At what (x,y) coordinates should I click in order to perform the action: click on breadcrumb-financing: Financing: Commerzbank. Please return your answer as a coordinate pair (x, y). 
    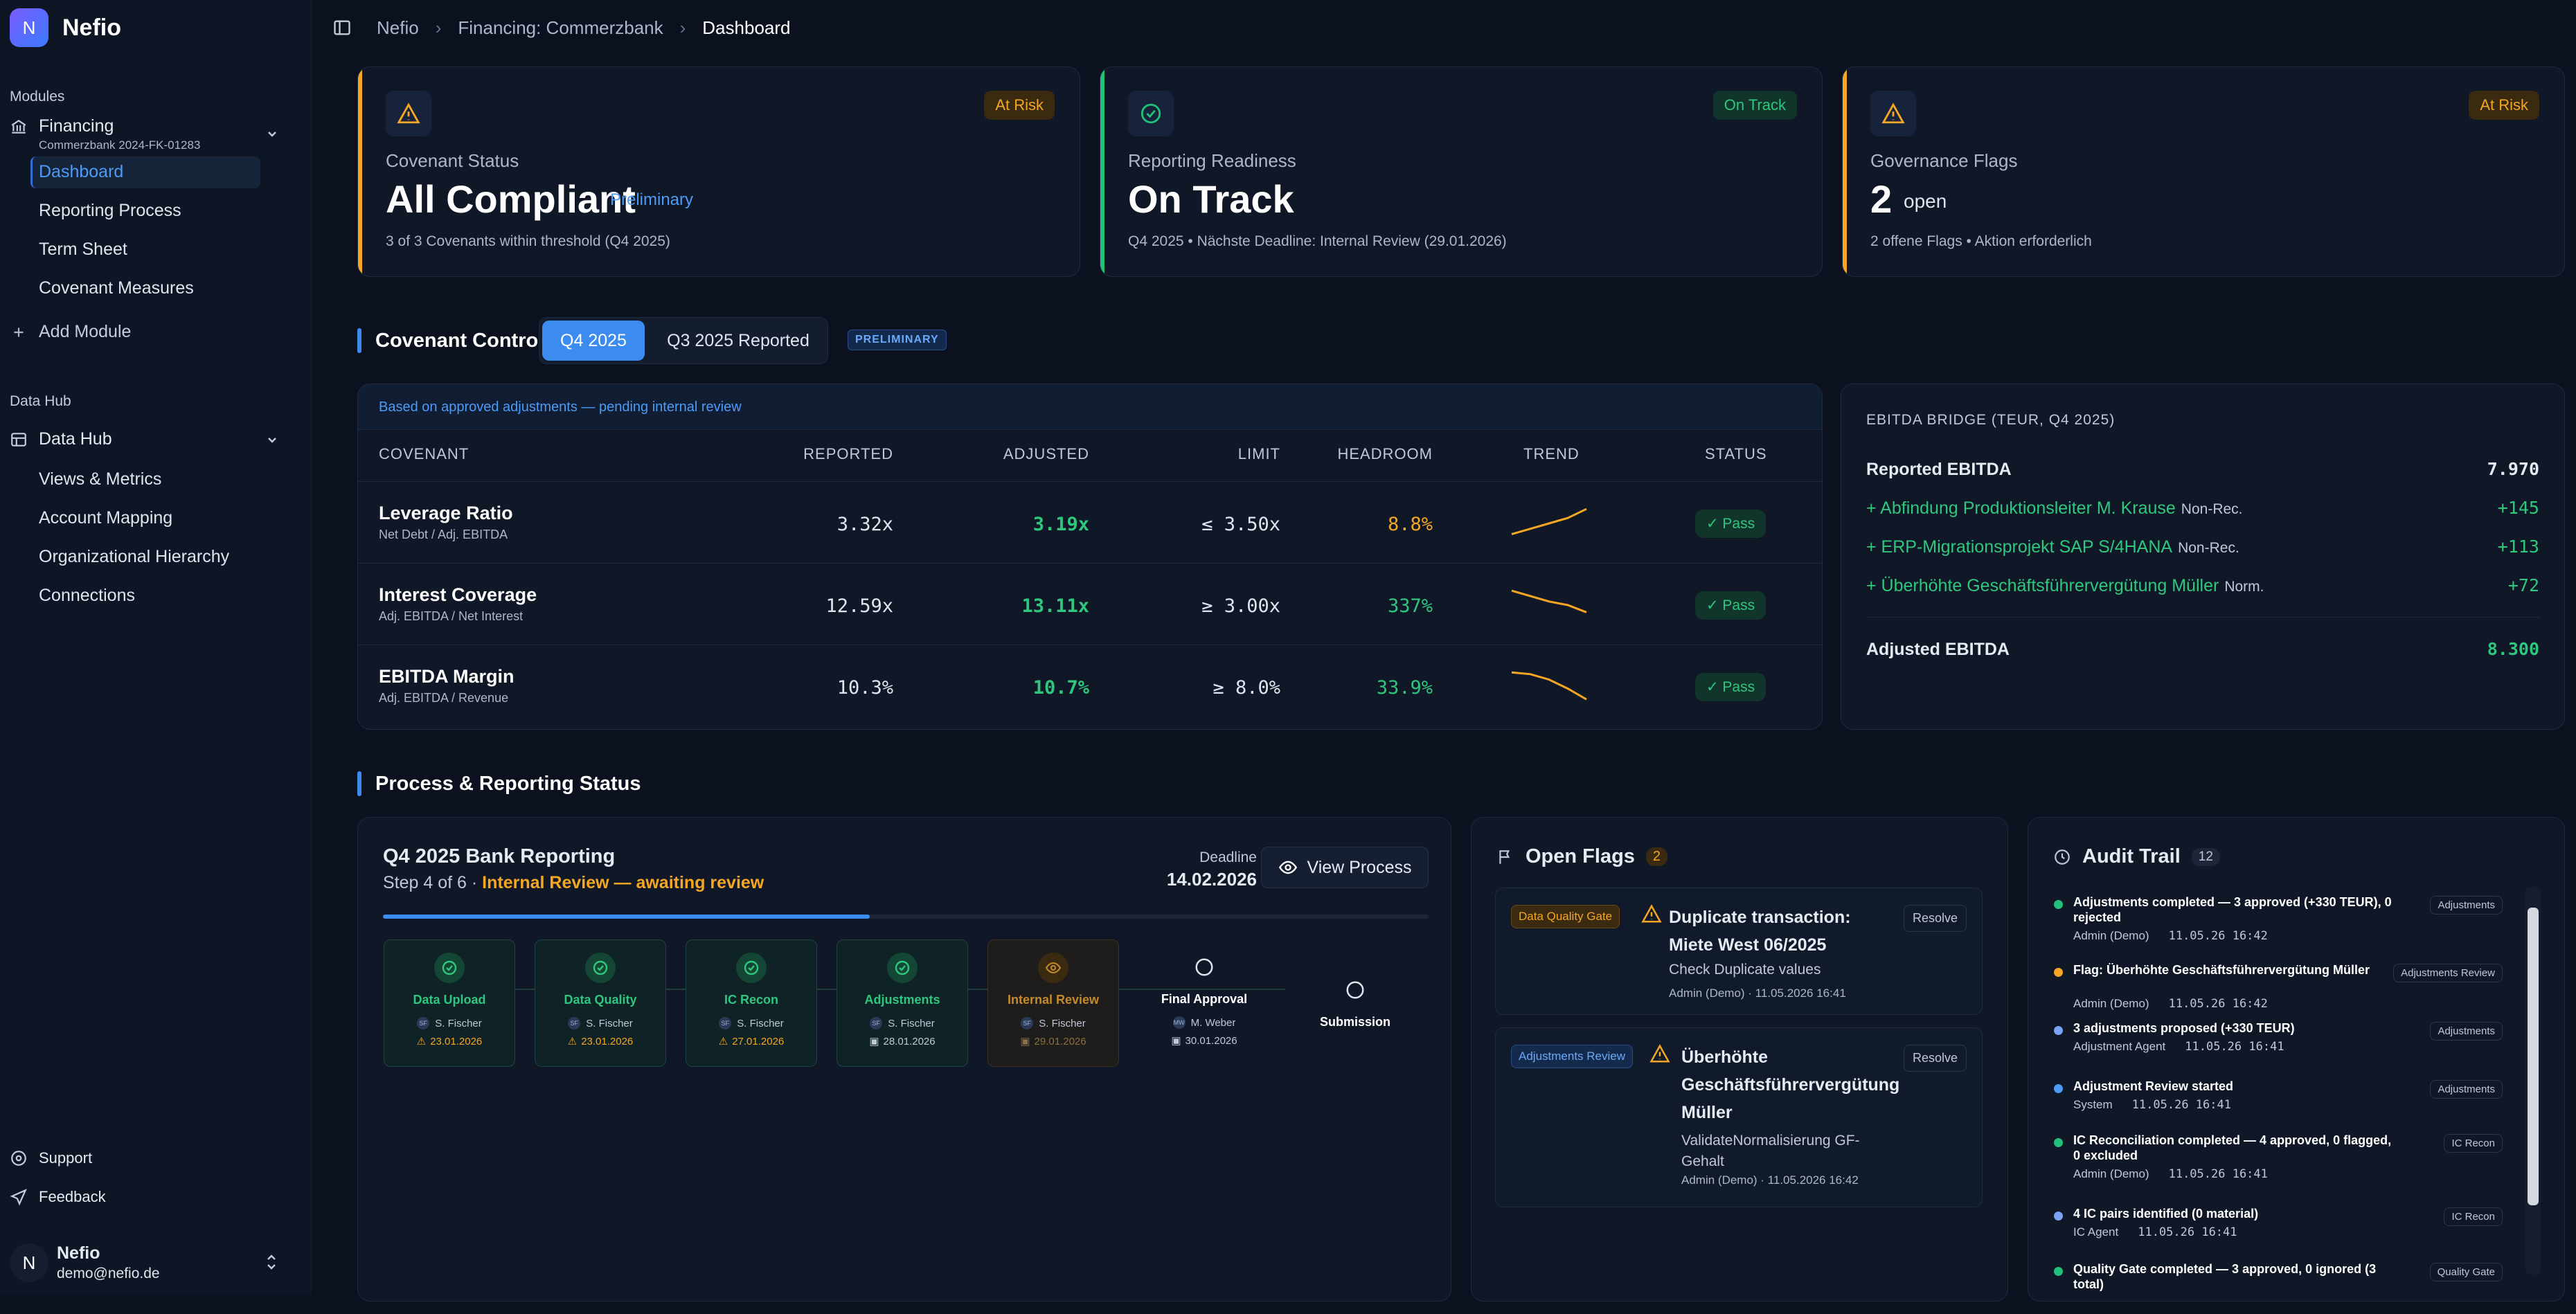
    Looking at the image, I should click on (560, 27).